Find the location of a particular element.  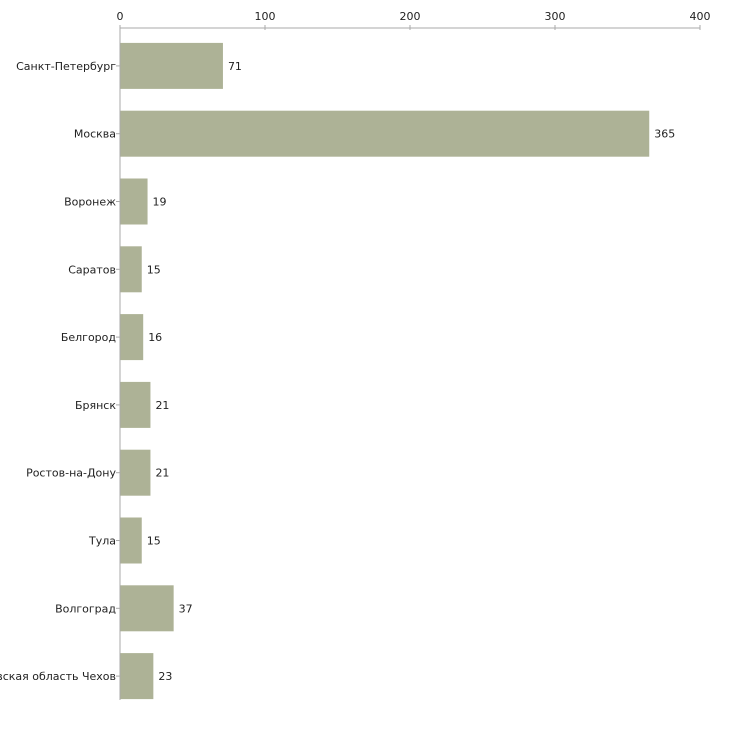

value-label: 365 is located at coordinates (664, 134).